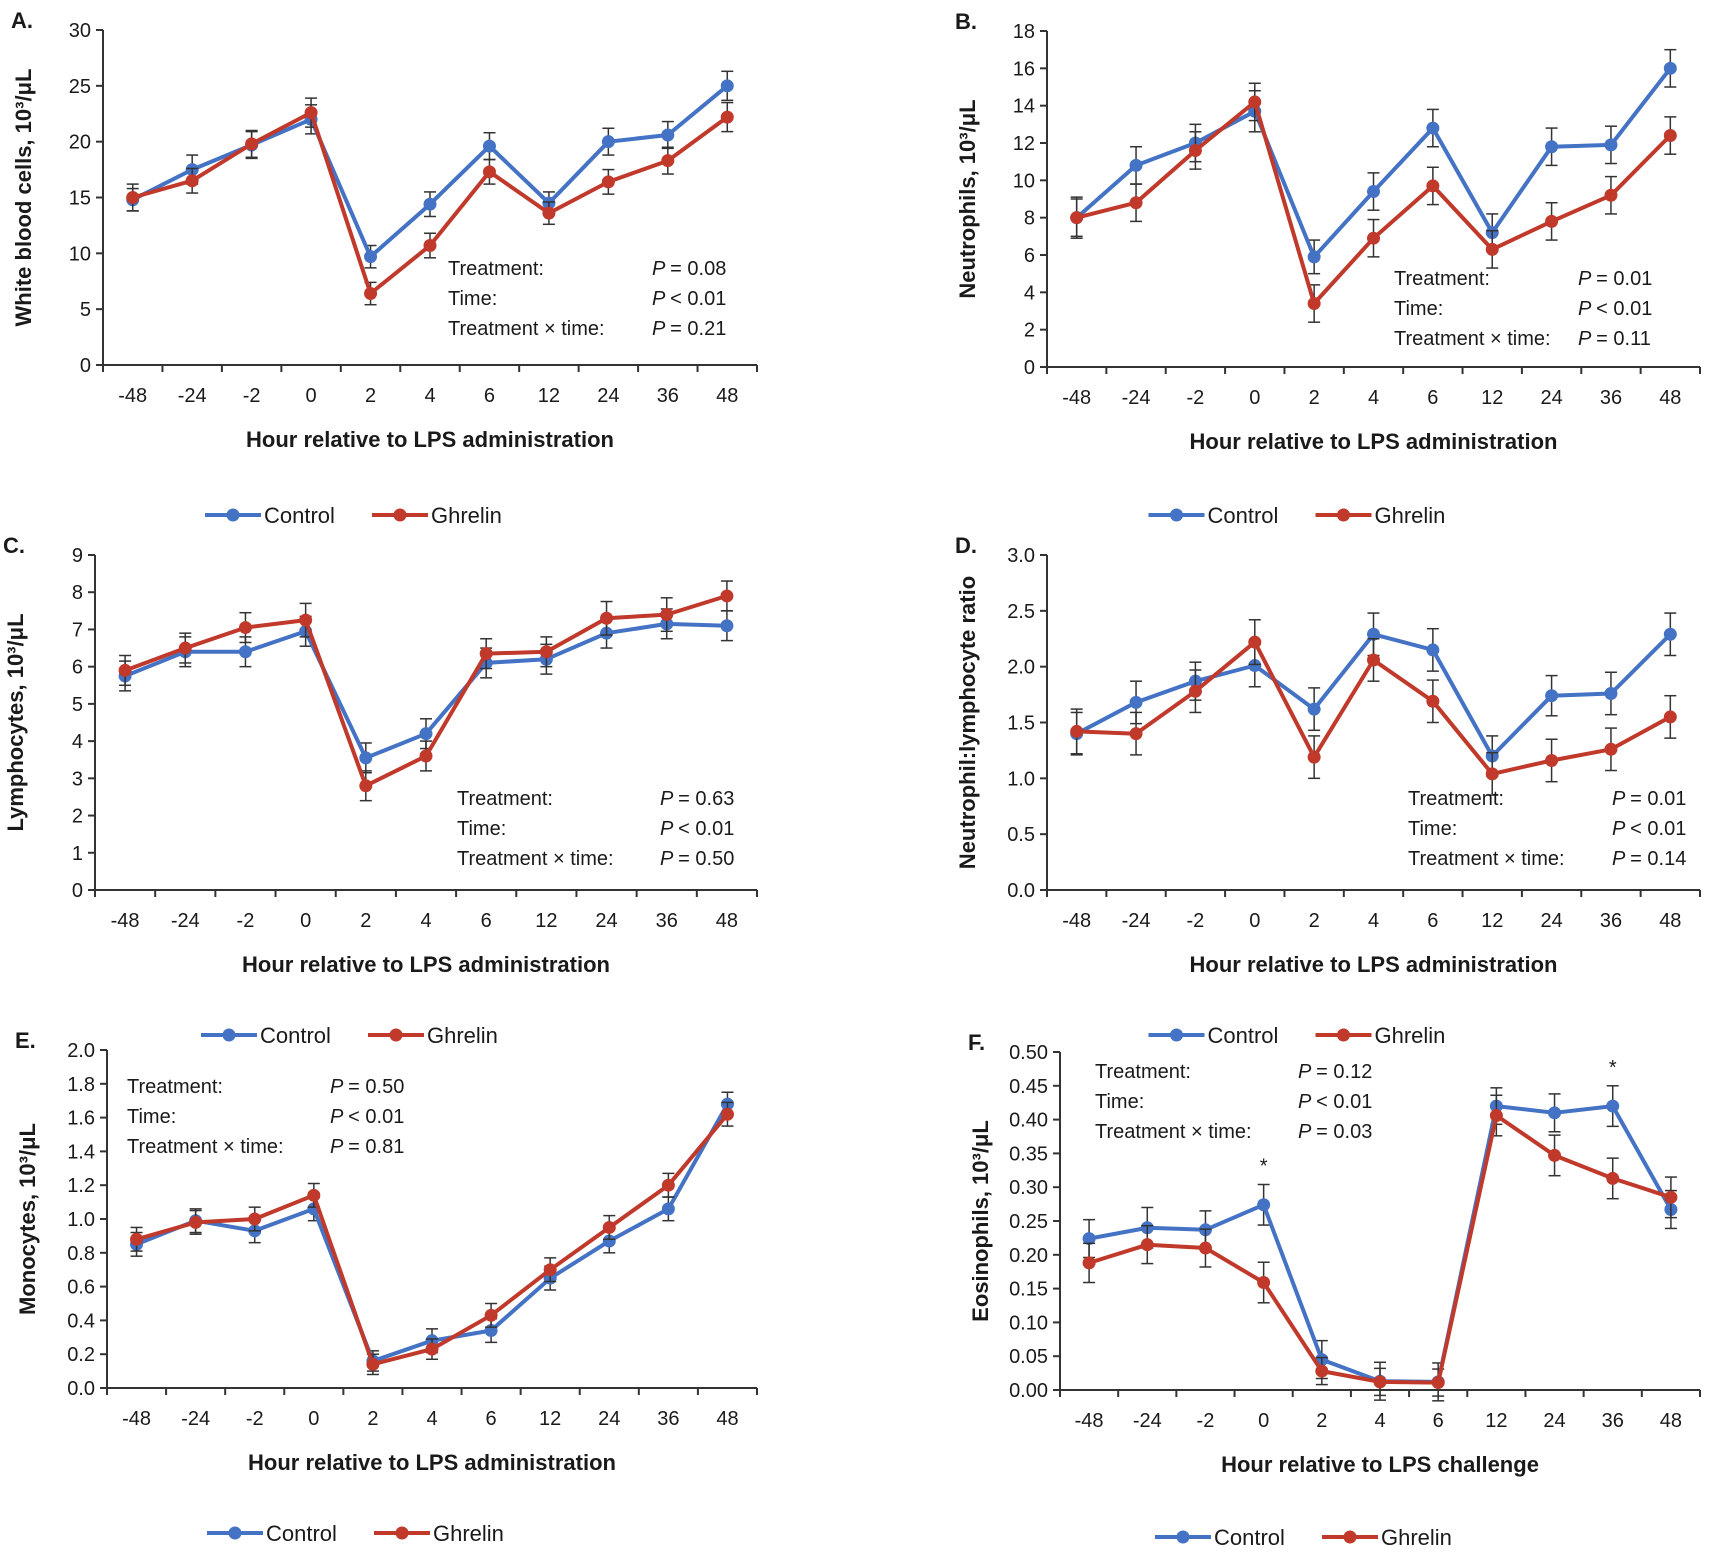 The width and height of the screenshot is (1713, 1562). Describe the element at coordinates (1344, 1072) in the screenshot. I see `stat-p-value: = 0.12` at that location.